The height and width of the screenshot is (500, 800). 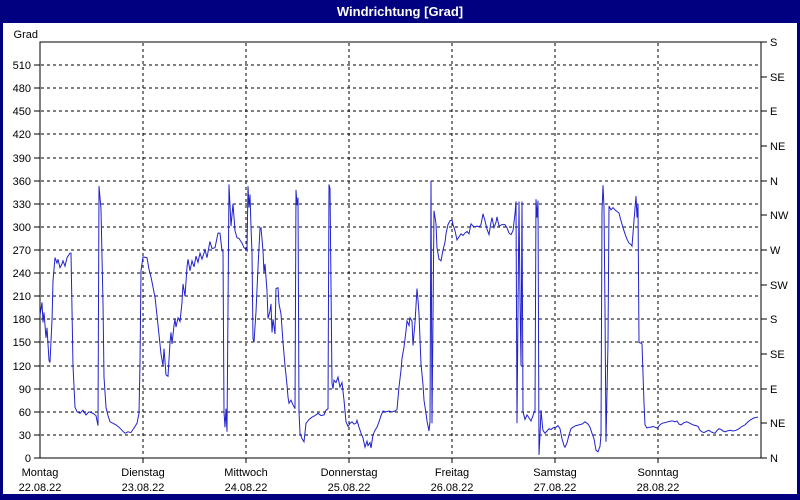 I want to click on left-tick-label: 300, so click(x=22, y=228).